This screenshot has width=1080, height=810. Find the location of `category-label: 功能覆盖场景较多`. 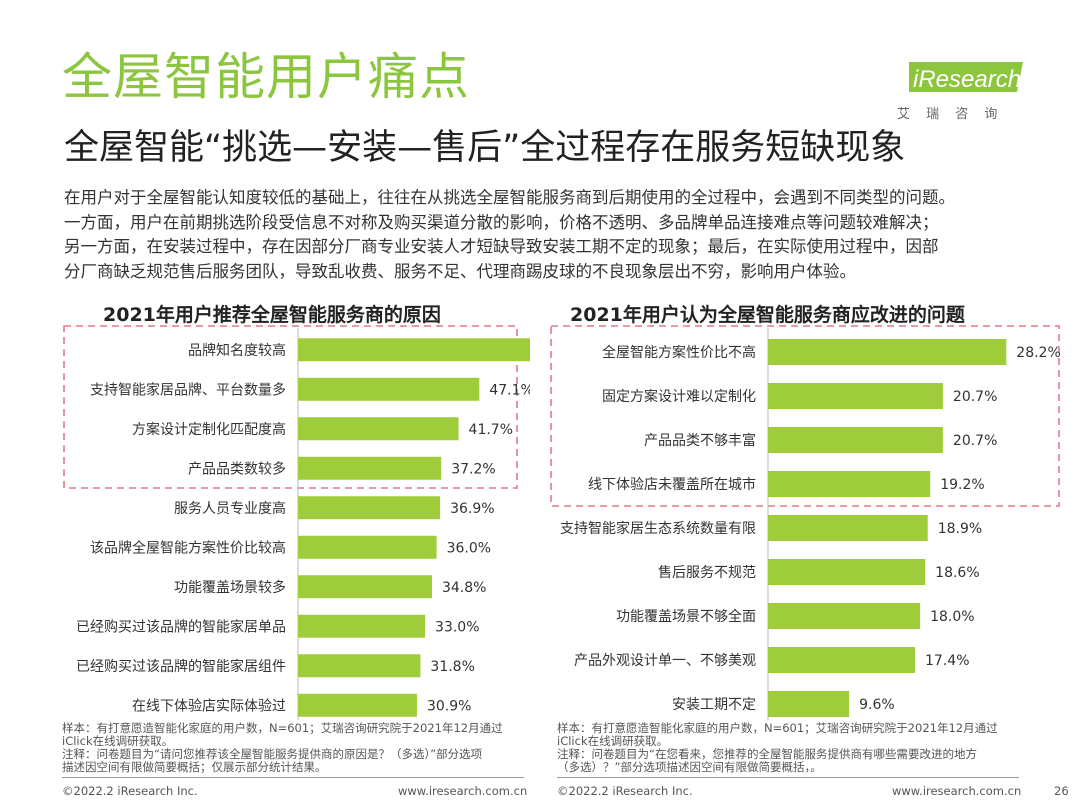

category-label: 功能覆盖场景较多 is located at coordinates (230, 587).